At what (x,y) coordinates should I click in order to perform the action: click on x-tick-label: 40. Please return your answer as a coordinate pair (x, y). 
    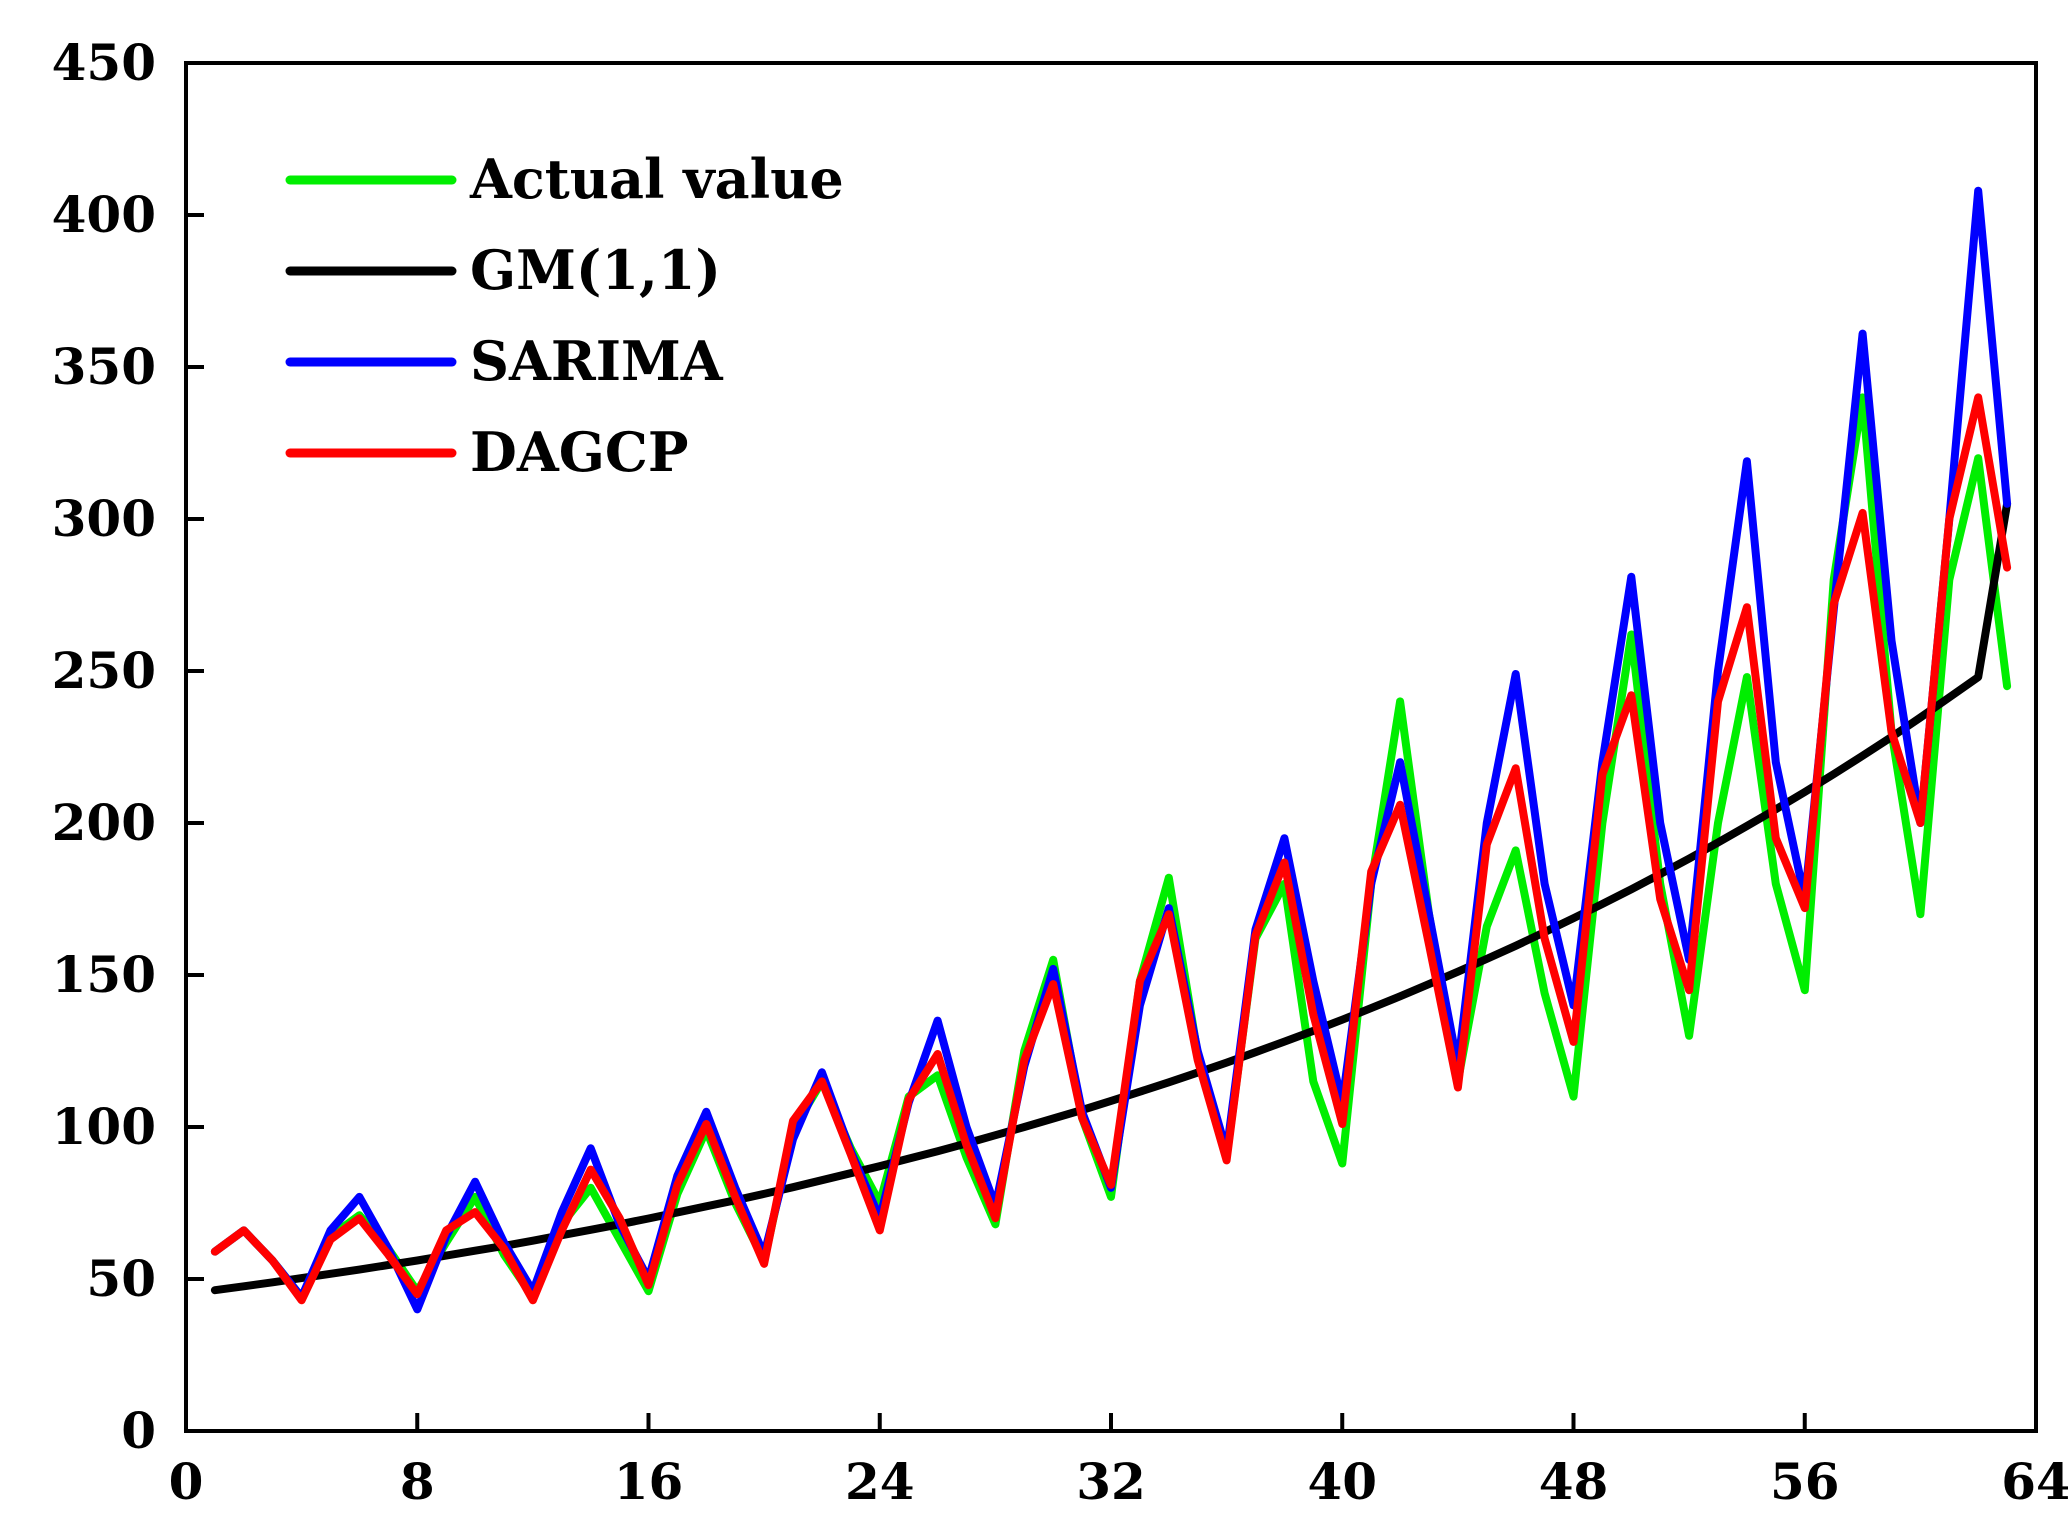
    Looking at the image, I should click on (1342, 1481).